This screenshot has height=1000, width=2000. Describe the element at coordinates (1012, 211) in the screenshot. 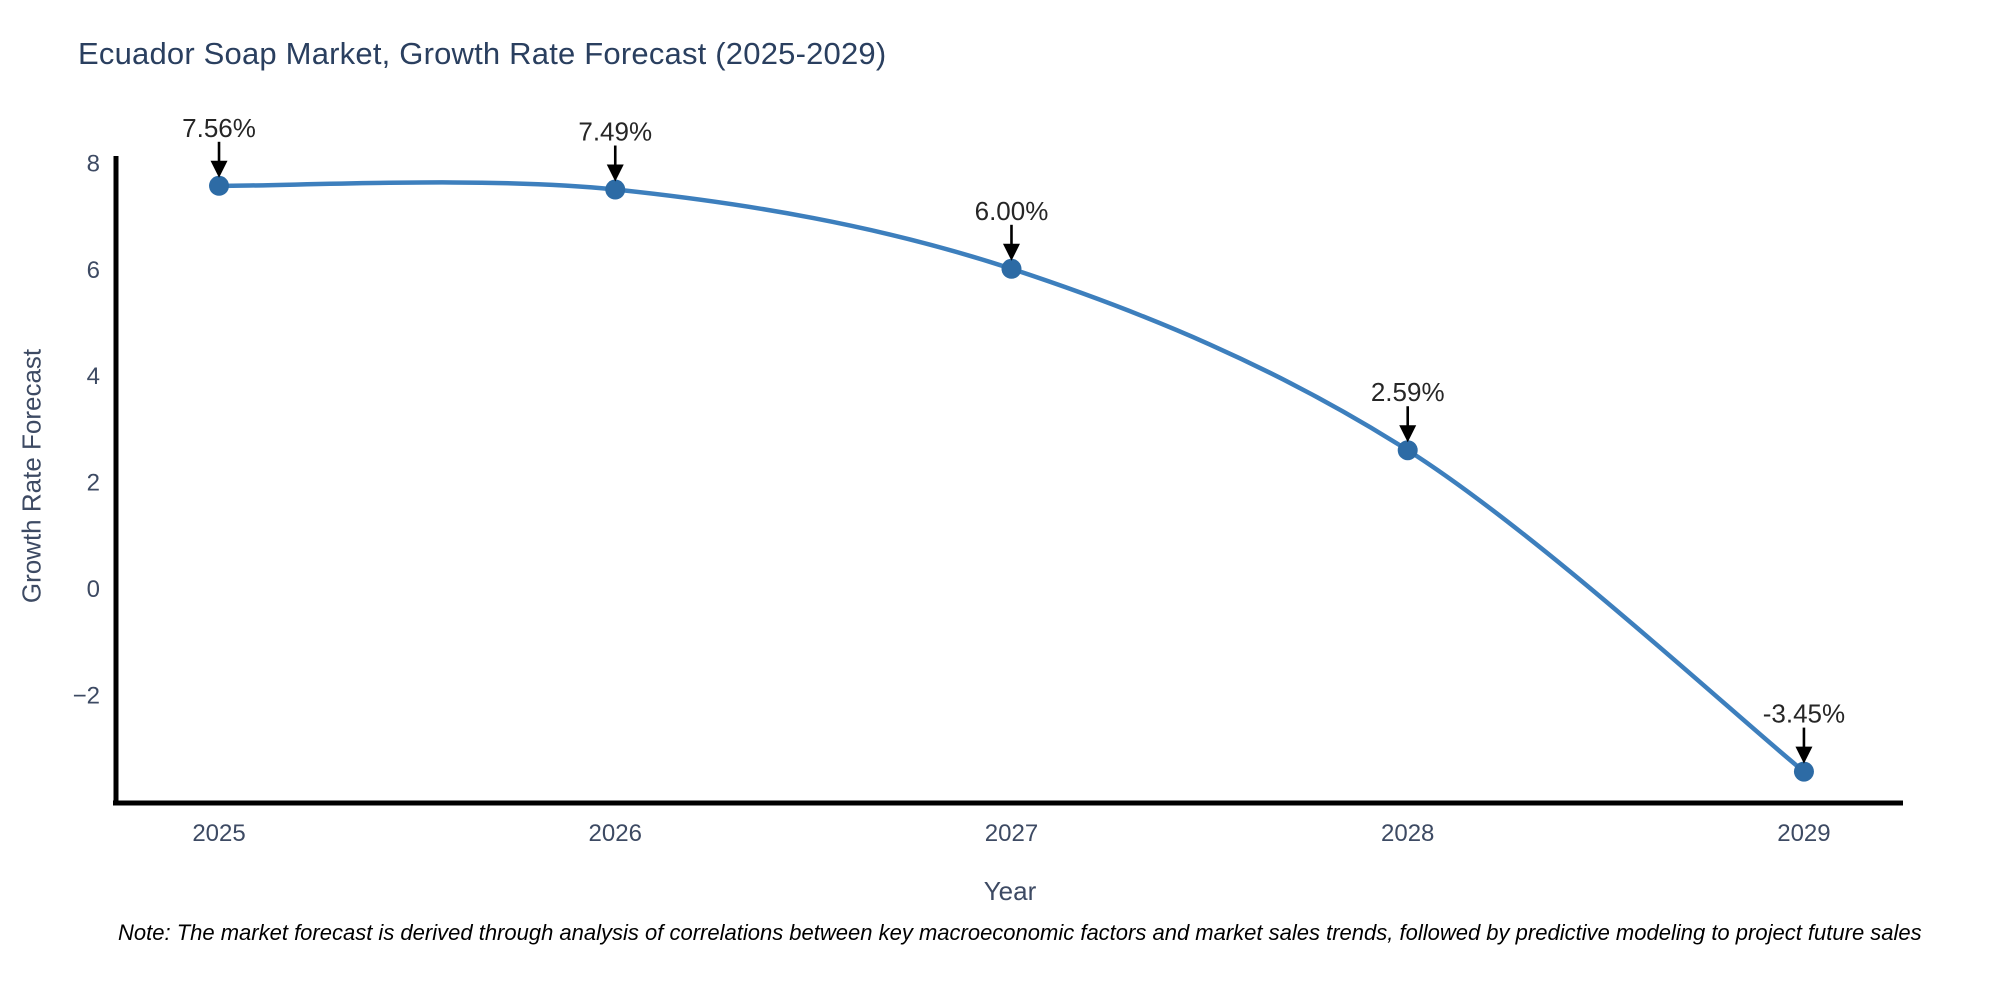

I see `data-point-label: 6.00%` at that location.